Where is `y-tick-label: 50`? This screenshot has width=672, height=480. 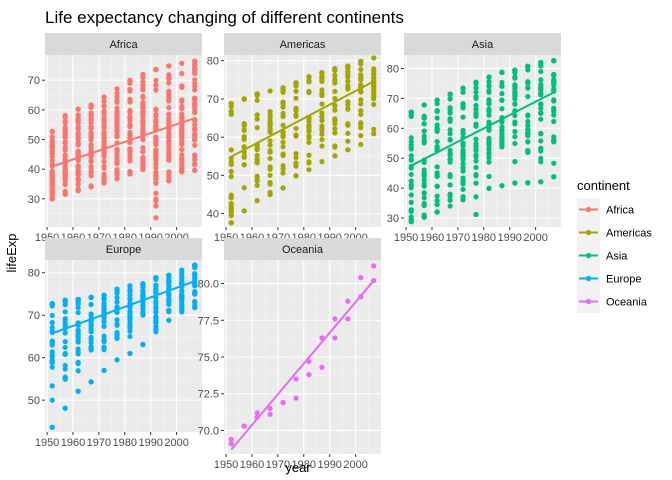
y-tick-label: 50 is located at coordinates (34, 141).